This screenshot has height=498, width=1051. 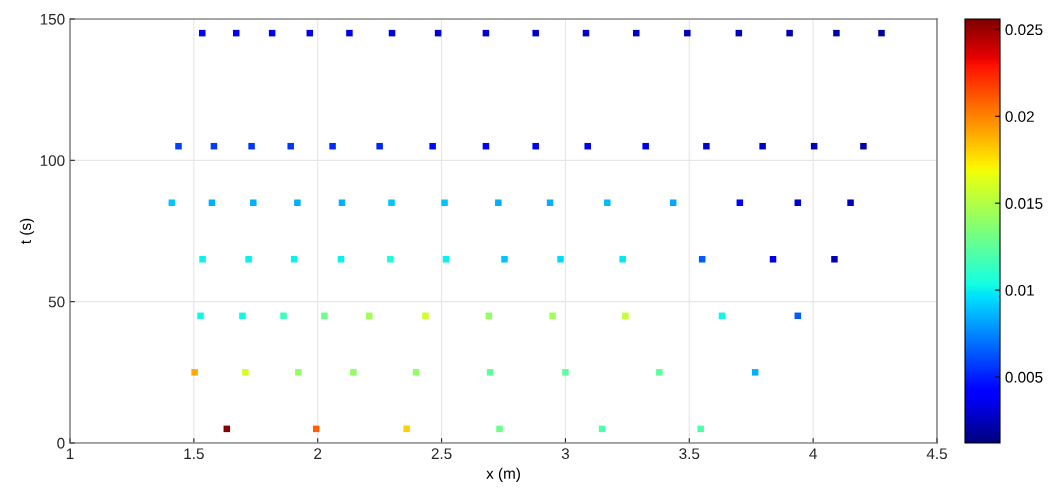 What do you see at coordinates (1019, 290) in the screenshot?
I see `color-bar-label: 0.01` at bounding box center [1019, 290].